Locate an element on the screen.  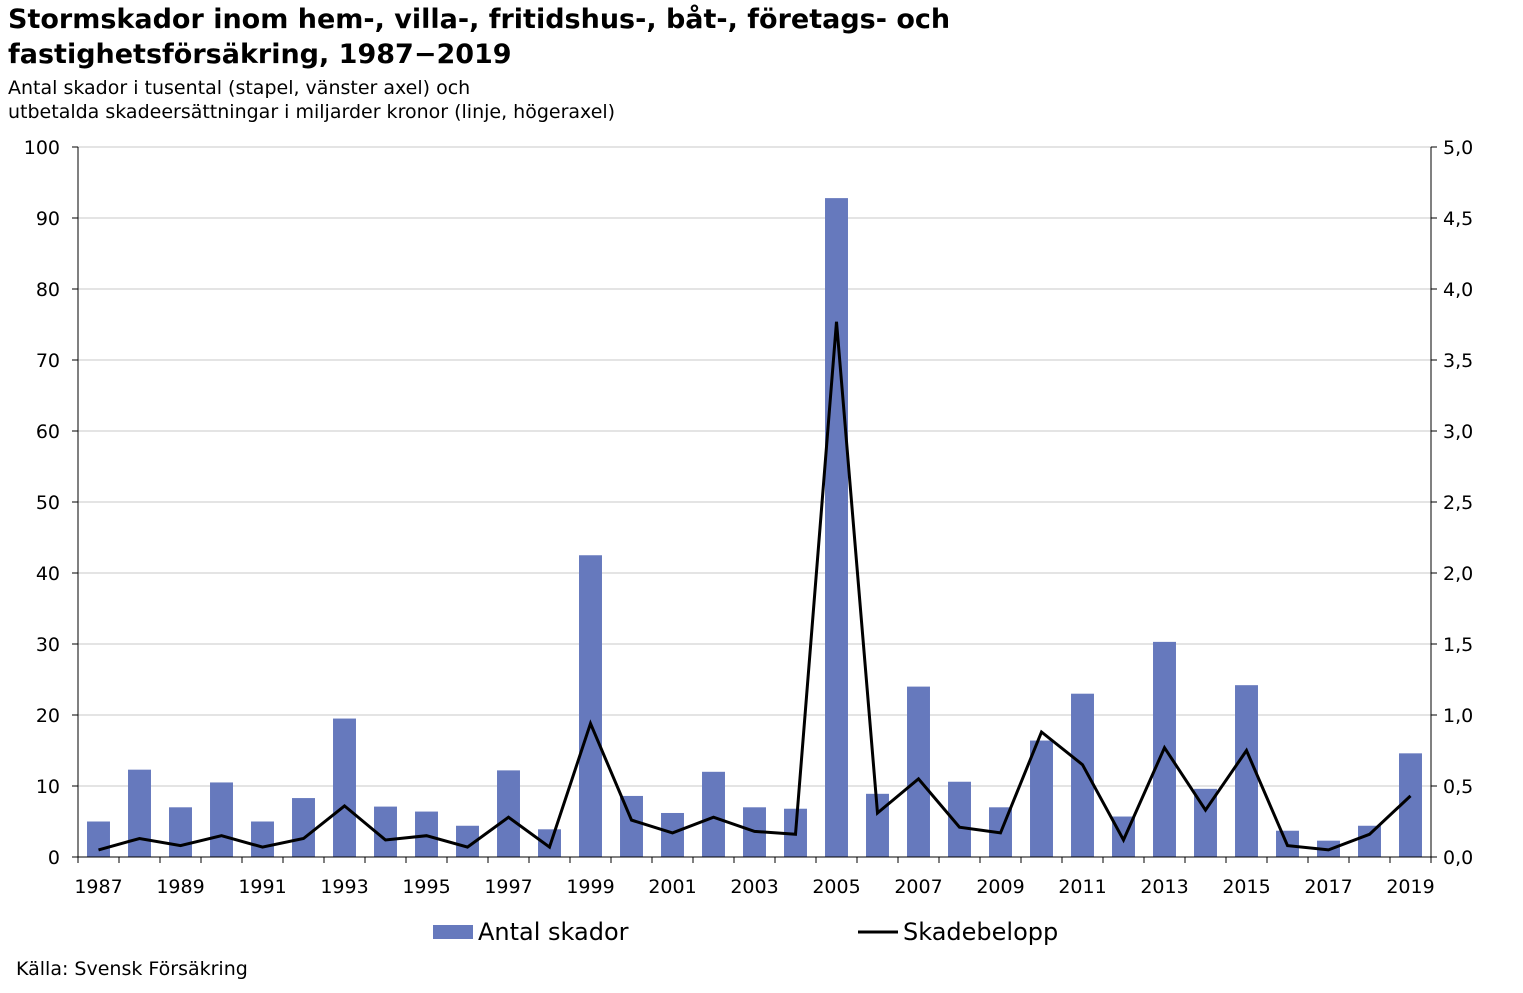
x-tick-label: 2007 is located at coordinates (918, 887).